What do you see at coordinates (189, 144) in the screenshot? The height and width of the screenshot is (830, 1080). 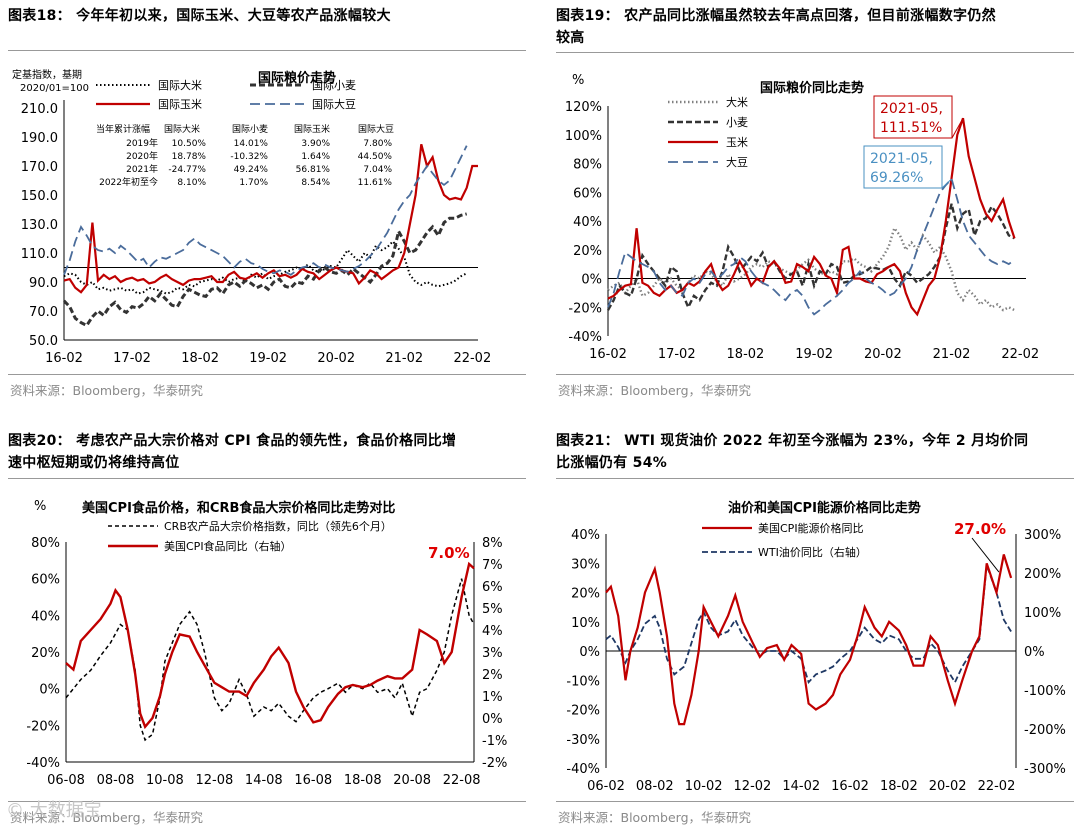 I see `table-cell: 10.50%` at bounding box center [189, 144].